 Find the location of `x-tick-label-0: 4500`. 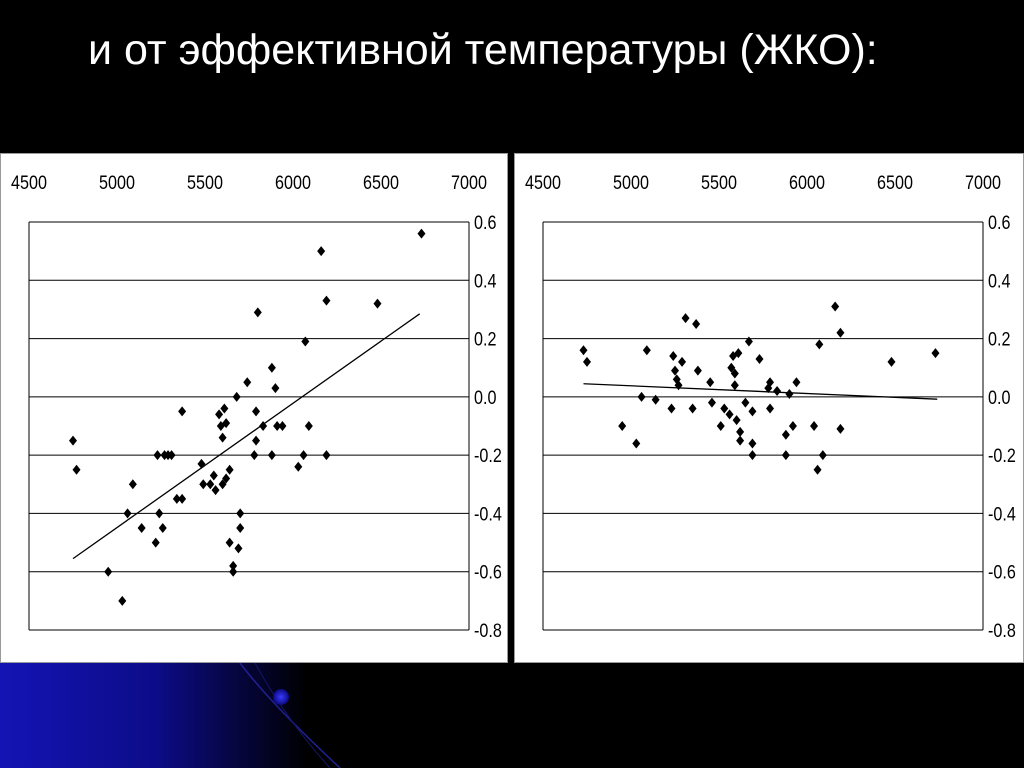

x-tick-label-0: 4500 is located at coordinates (29, 183).